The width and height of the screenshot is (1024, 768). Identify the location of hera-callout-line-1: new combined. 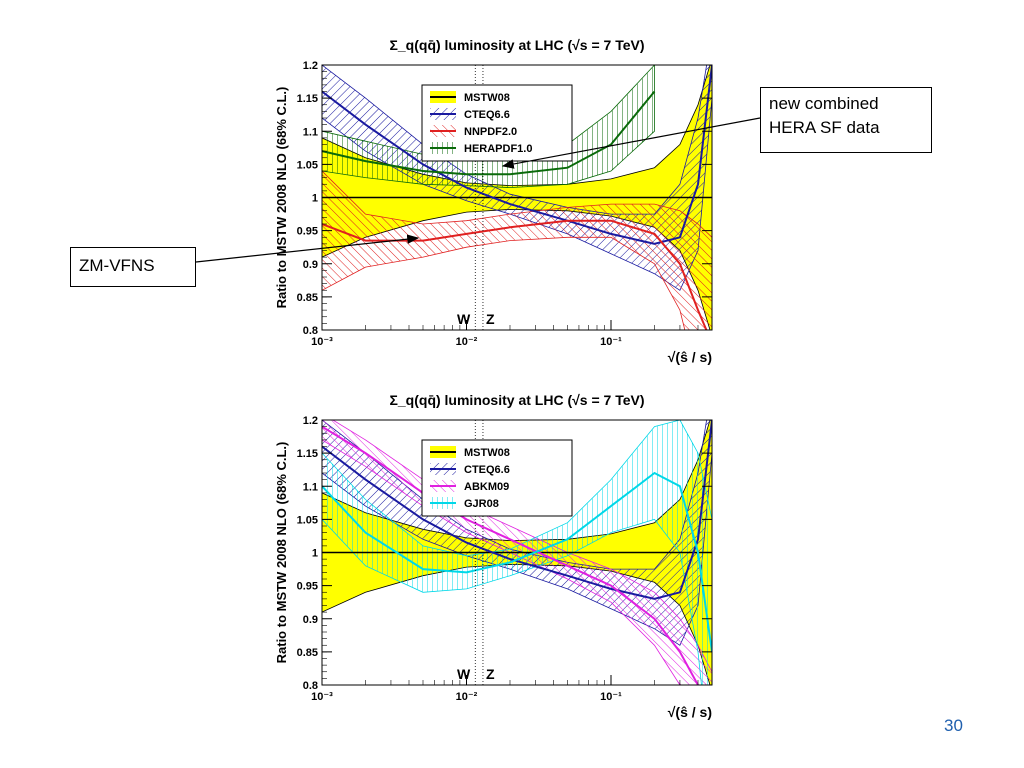
(824, 103).